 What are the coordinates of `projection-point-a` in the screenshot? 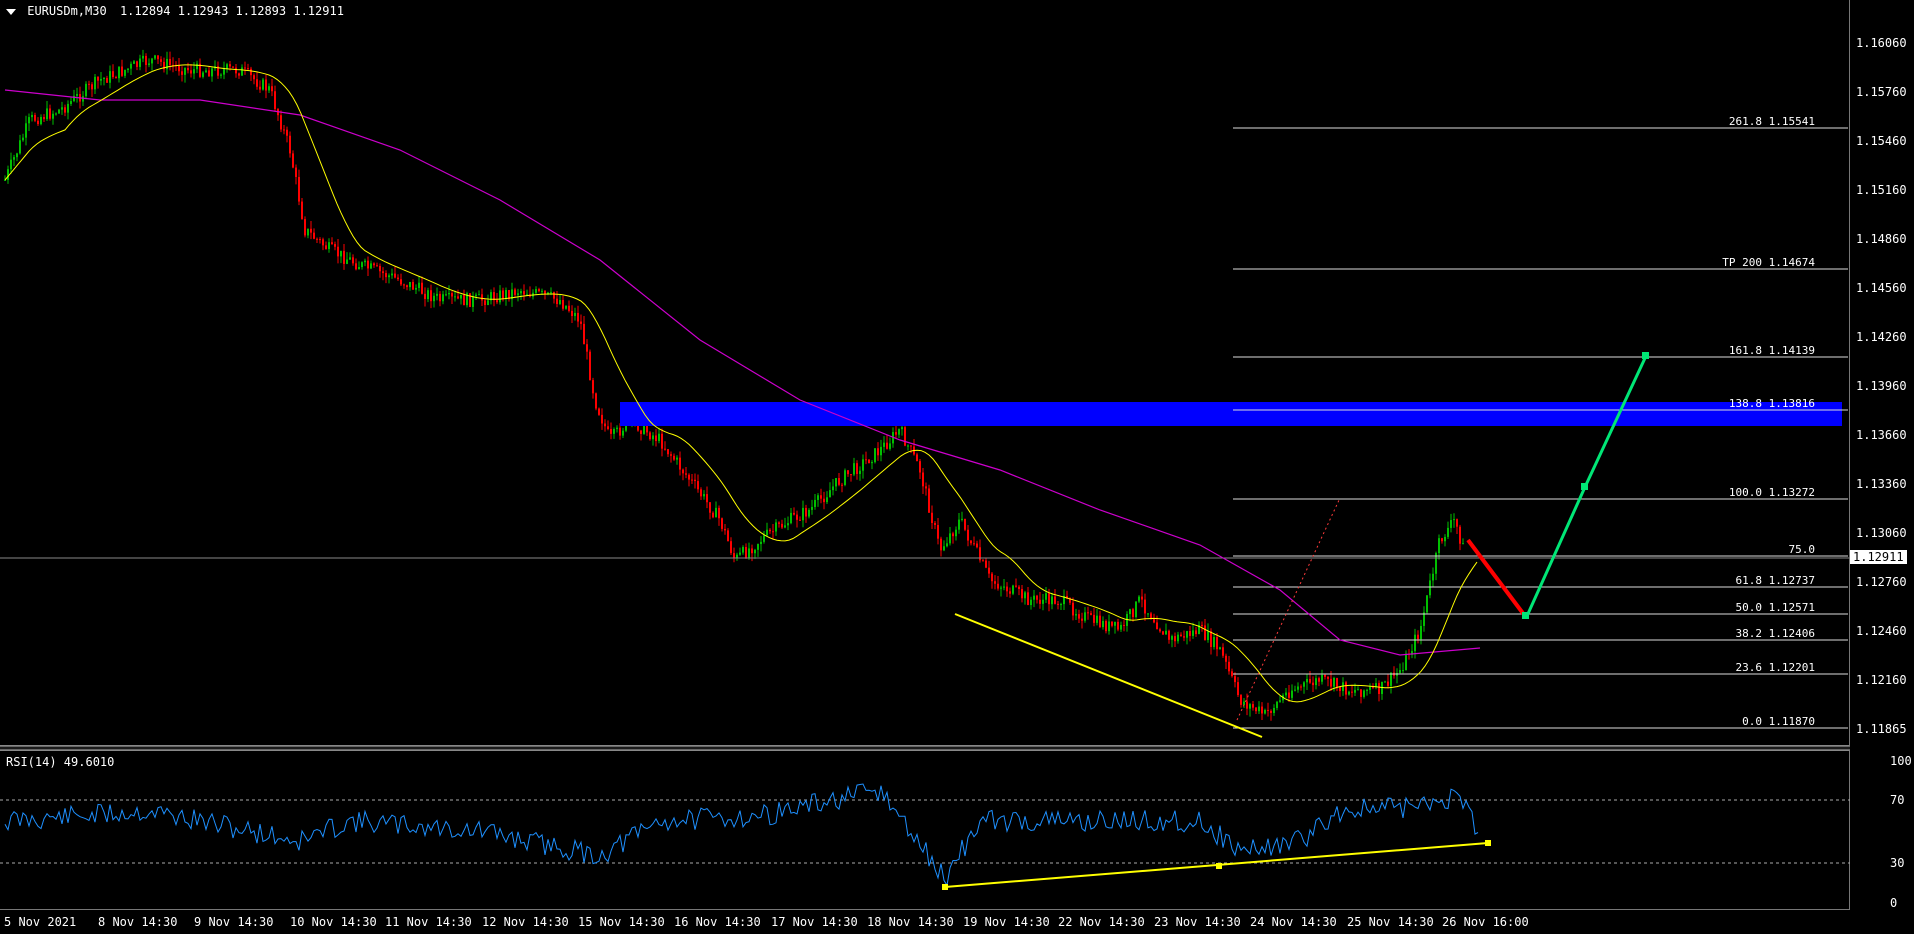 It's located at (1525, 615).